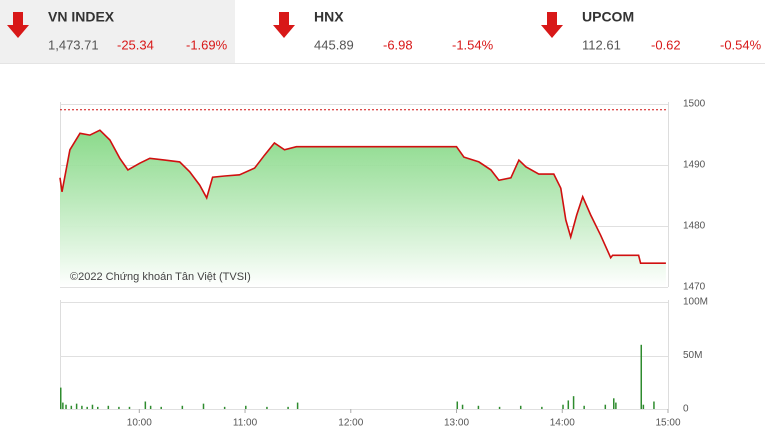 The width and height of the screenshot is (765, 441). I want to click on index-value: 1,473.71, so click(73, 44).